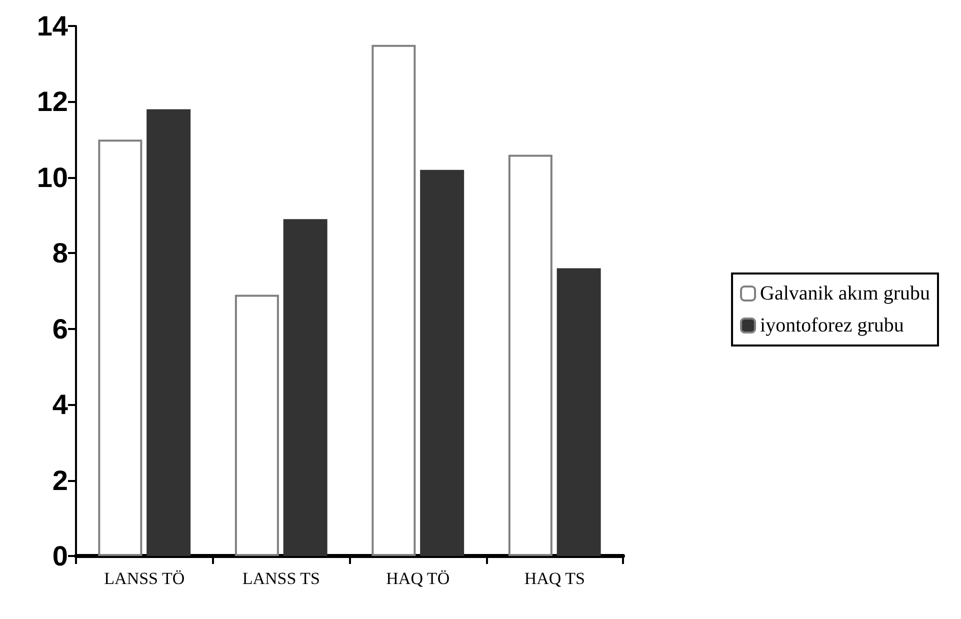  Describe the element at coordinates (418, 578) in the screenshot. I see `x-tick-label: HAQ TÖ` at that location.